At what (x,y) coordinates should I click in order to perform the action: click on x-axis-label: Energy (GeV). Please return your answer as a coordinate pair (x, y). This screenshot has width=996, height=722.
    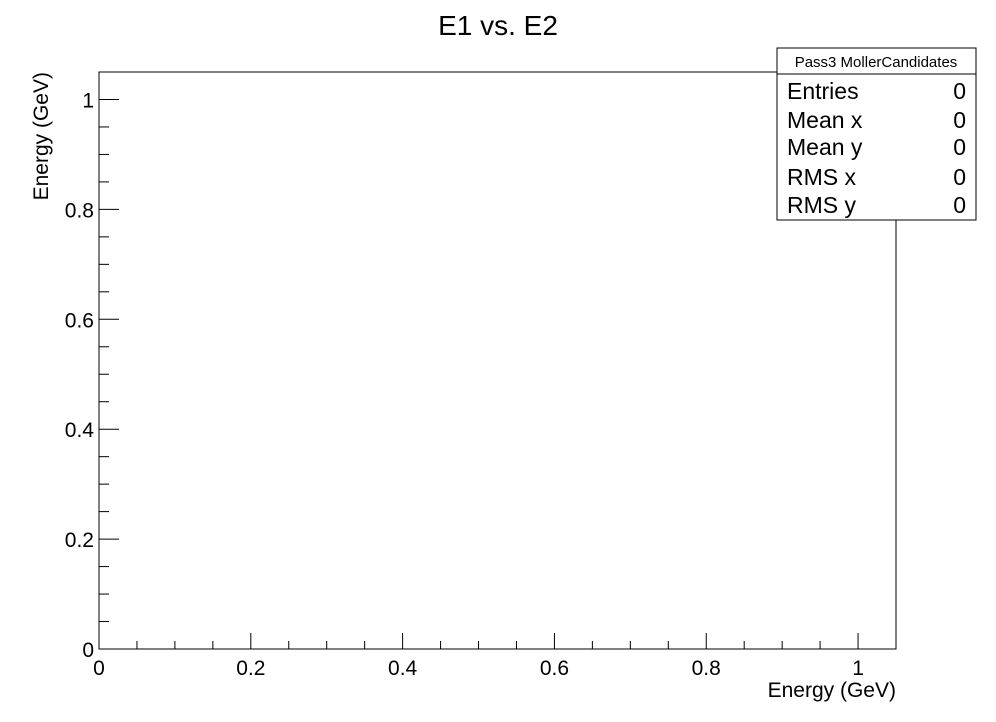
    Looking at the image, I should click on (832, 690).